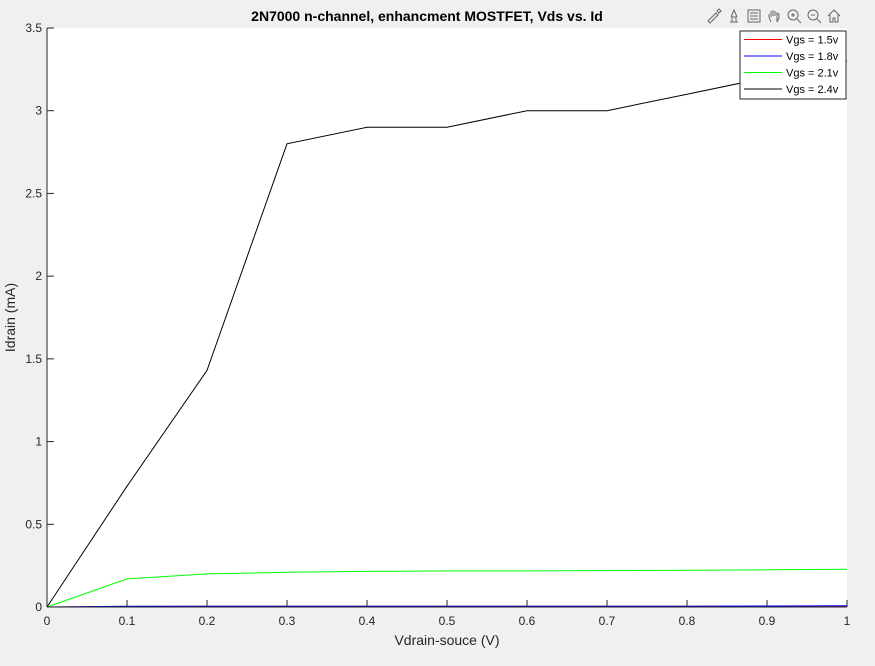 Image resolution: width=875 pixels, height=666 pixels. I want to click on legend-entry: Vgs = 1.8v, so click(812, 57).